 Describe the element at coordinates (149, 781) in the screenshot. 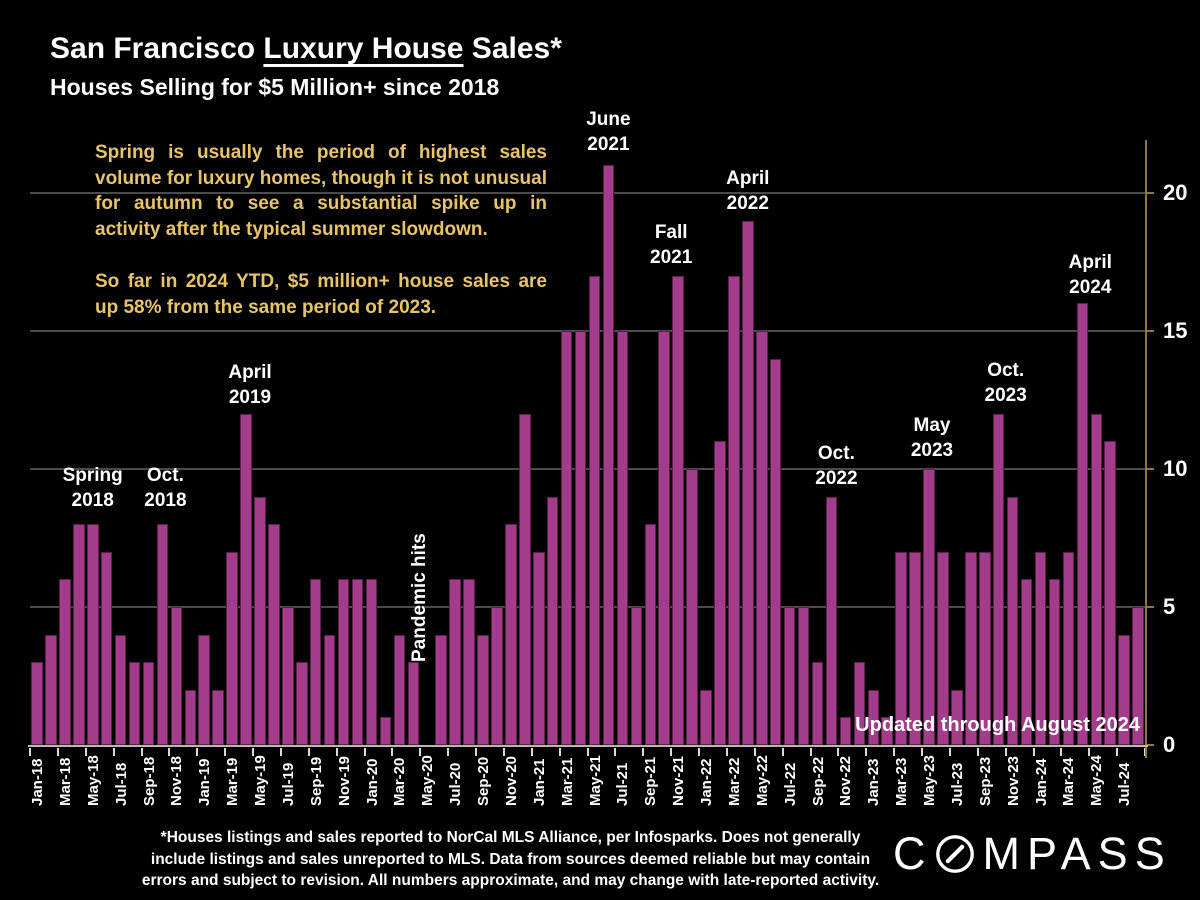

I see `x-axis-label-Sep-18: Sep-18` at that location.